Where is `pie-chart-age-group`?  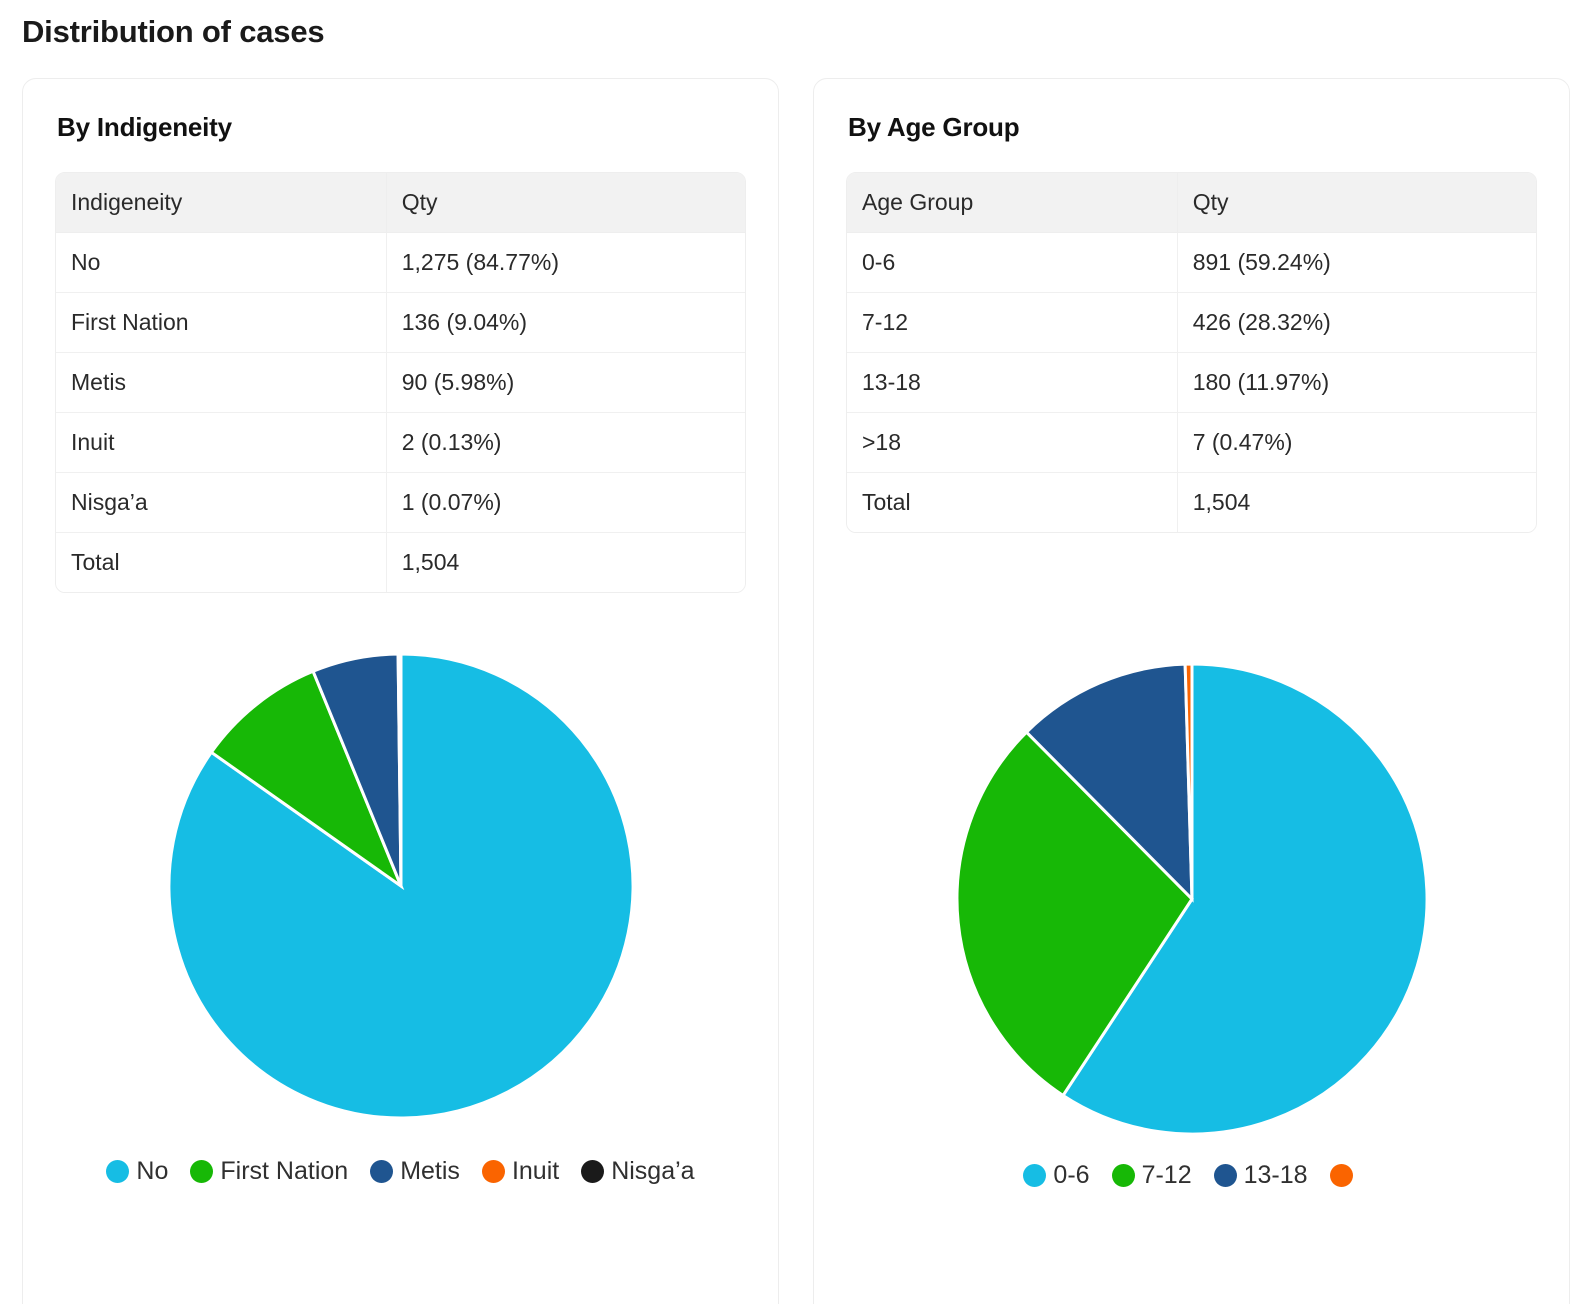
pie-chart-age-group is located at coordinates (1192, 899).